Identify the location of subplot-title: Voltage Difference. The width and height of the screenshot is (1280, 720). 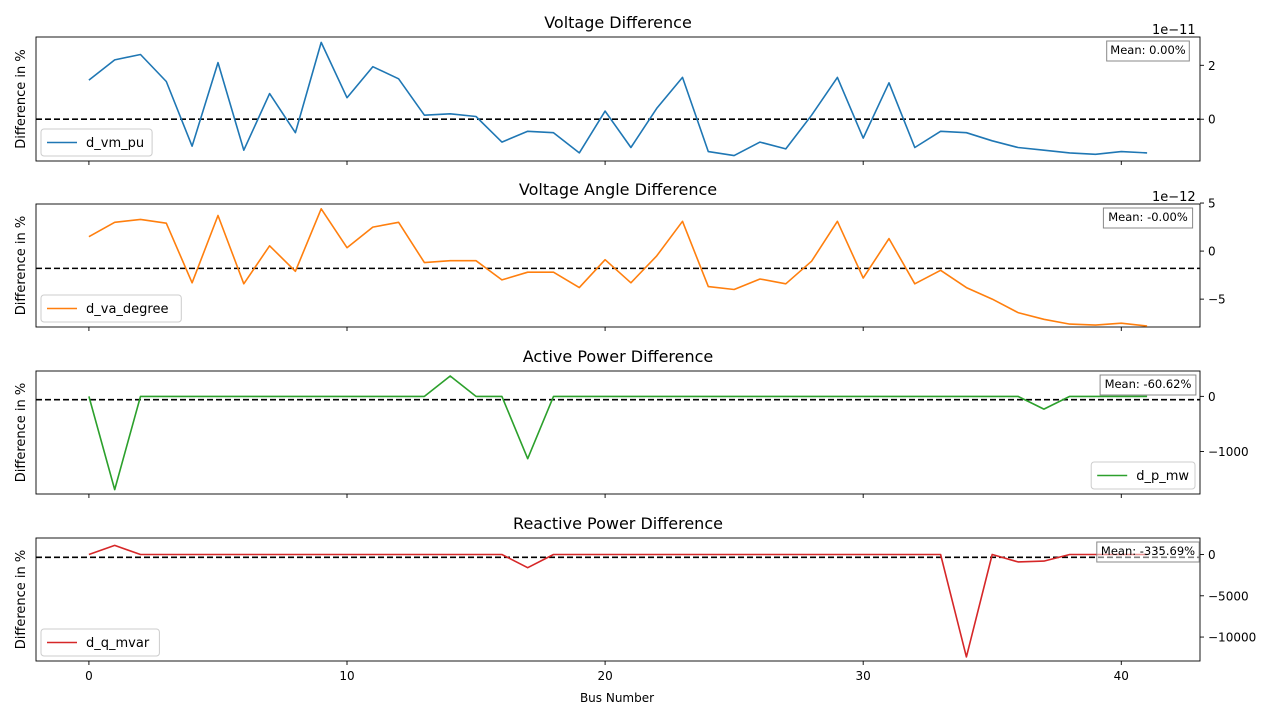
(618, 22).